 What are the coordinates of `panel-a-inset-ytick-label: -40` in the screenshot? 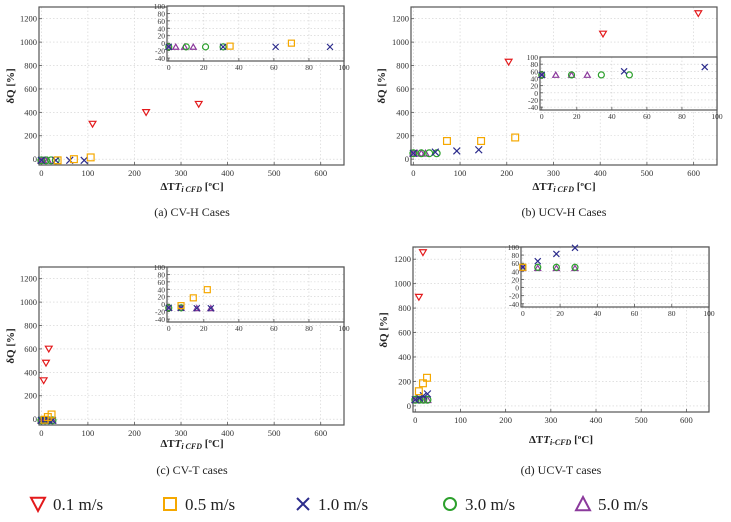 It's located at (160, 58).